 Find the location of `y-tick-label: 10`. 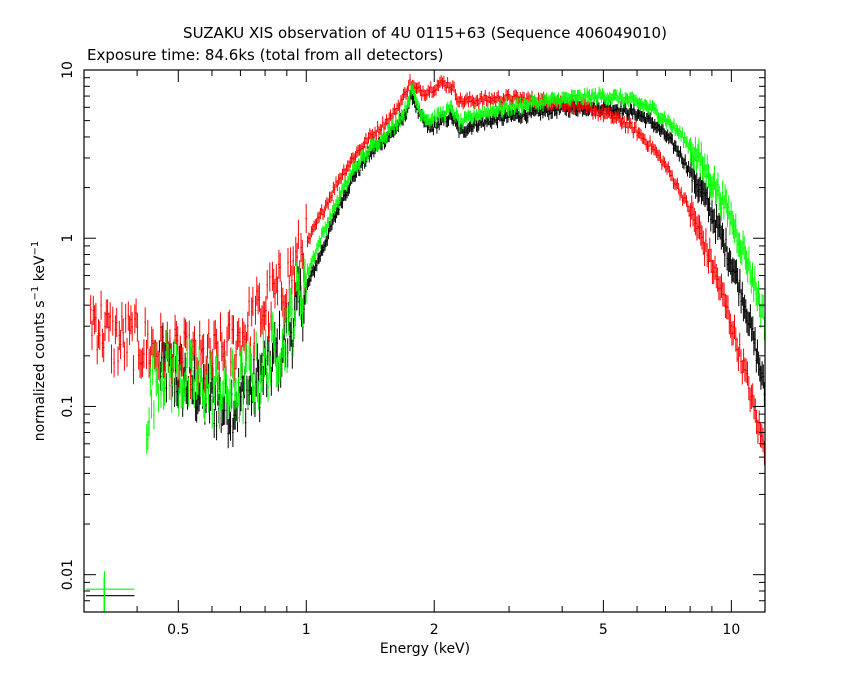

y-tick-label: 10 is located at coordinates (68, 70).